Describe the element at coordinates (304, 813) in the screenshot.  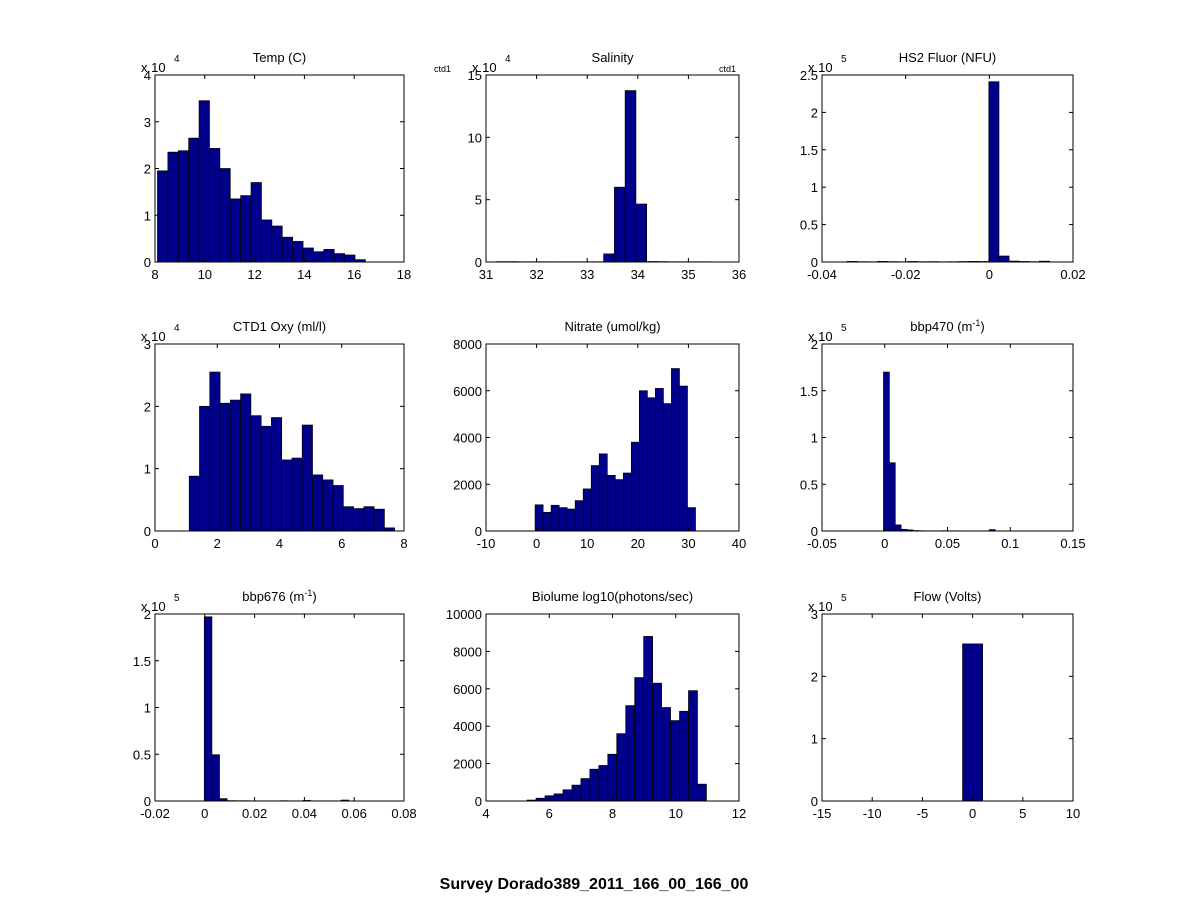
I see `x-tick-label: 0.04` at that location.